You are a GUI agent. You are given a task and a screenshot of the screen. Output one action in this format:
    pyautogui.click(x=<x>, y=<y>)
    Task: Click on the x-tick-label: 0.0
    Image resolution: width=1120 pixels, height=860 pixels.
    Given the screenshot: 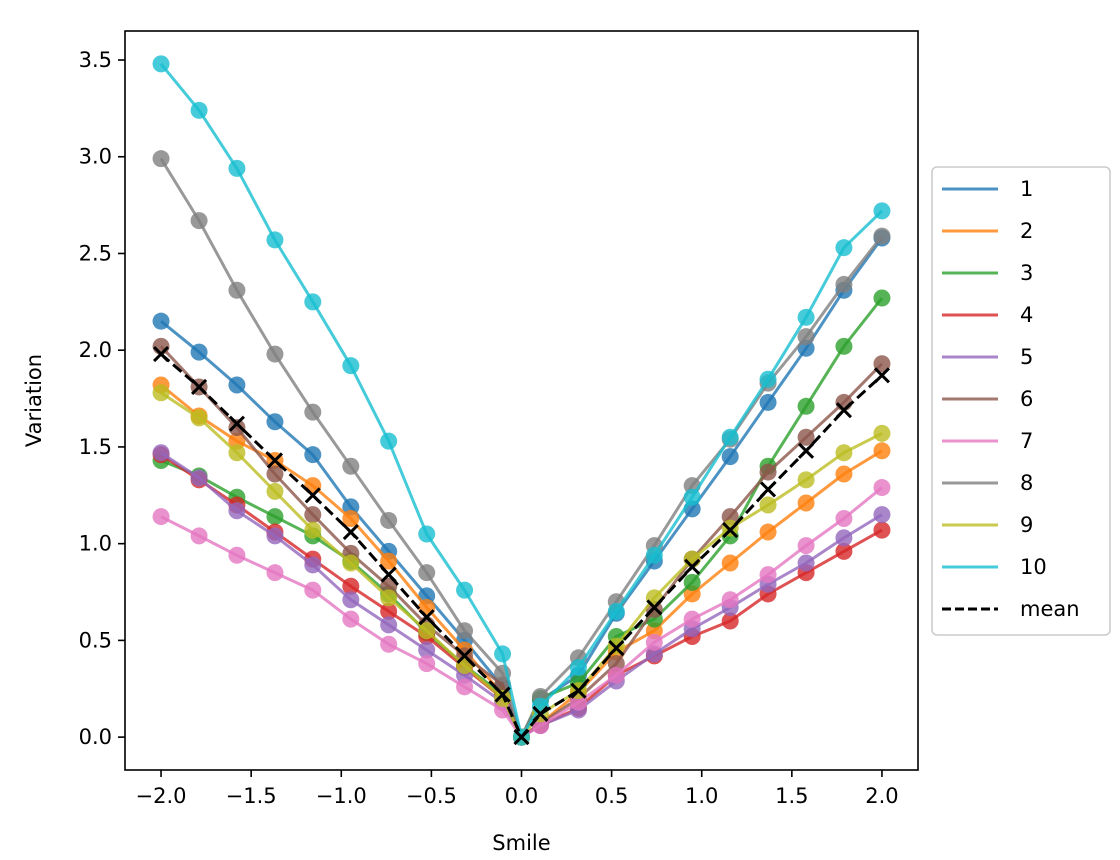 What is the action you would take?
    pyautogui.click(x=521, y=796)
    